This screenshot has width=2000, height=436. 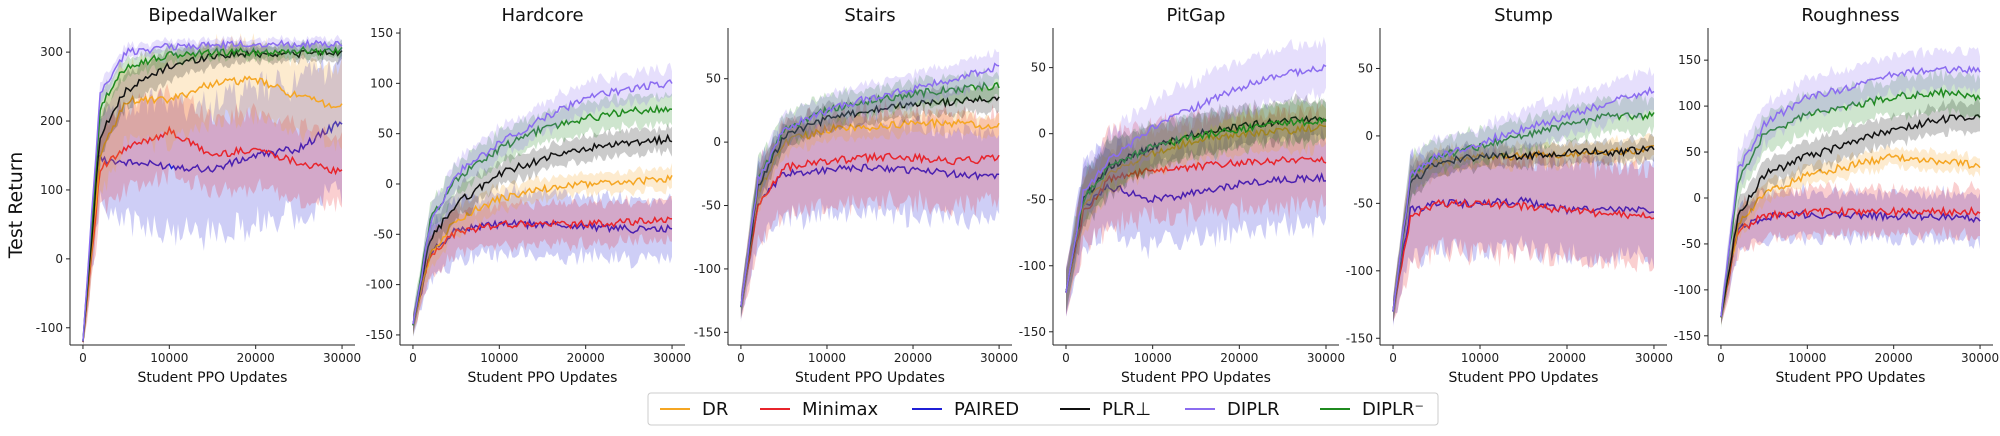 What do you see at coordinates (1523, 15) in the screenshot?
I see `panel-title: Stump` at bounding box center [1523, 15].